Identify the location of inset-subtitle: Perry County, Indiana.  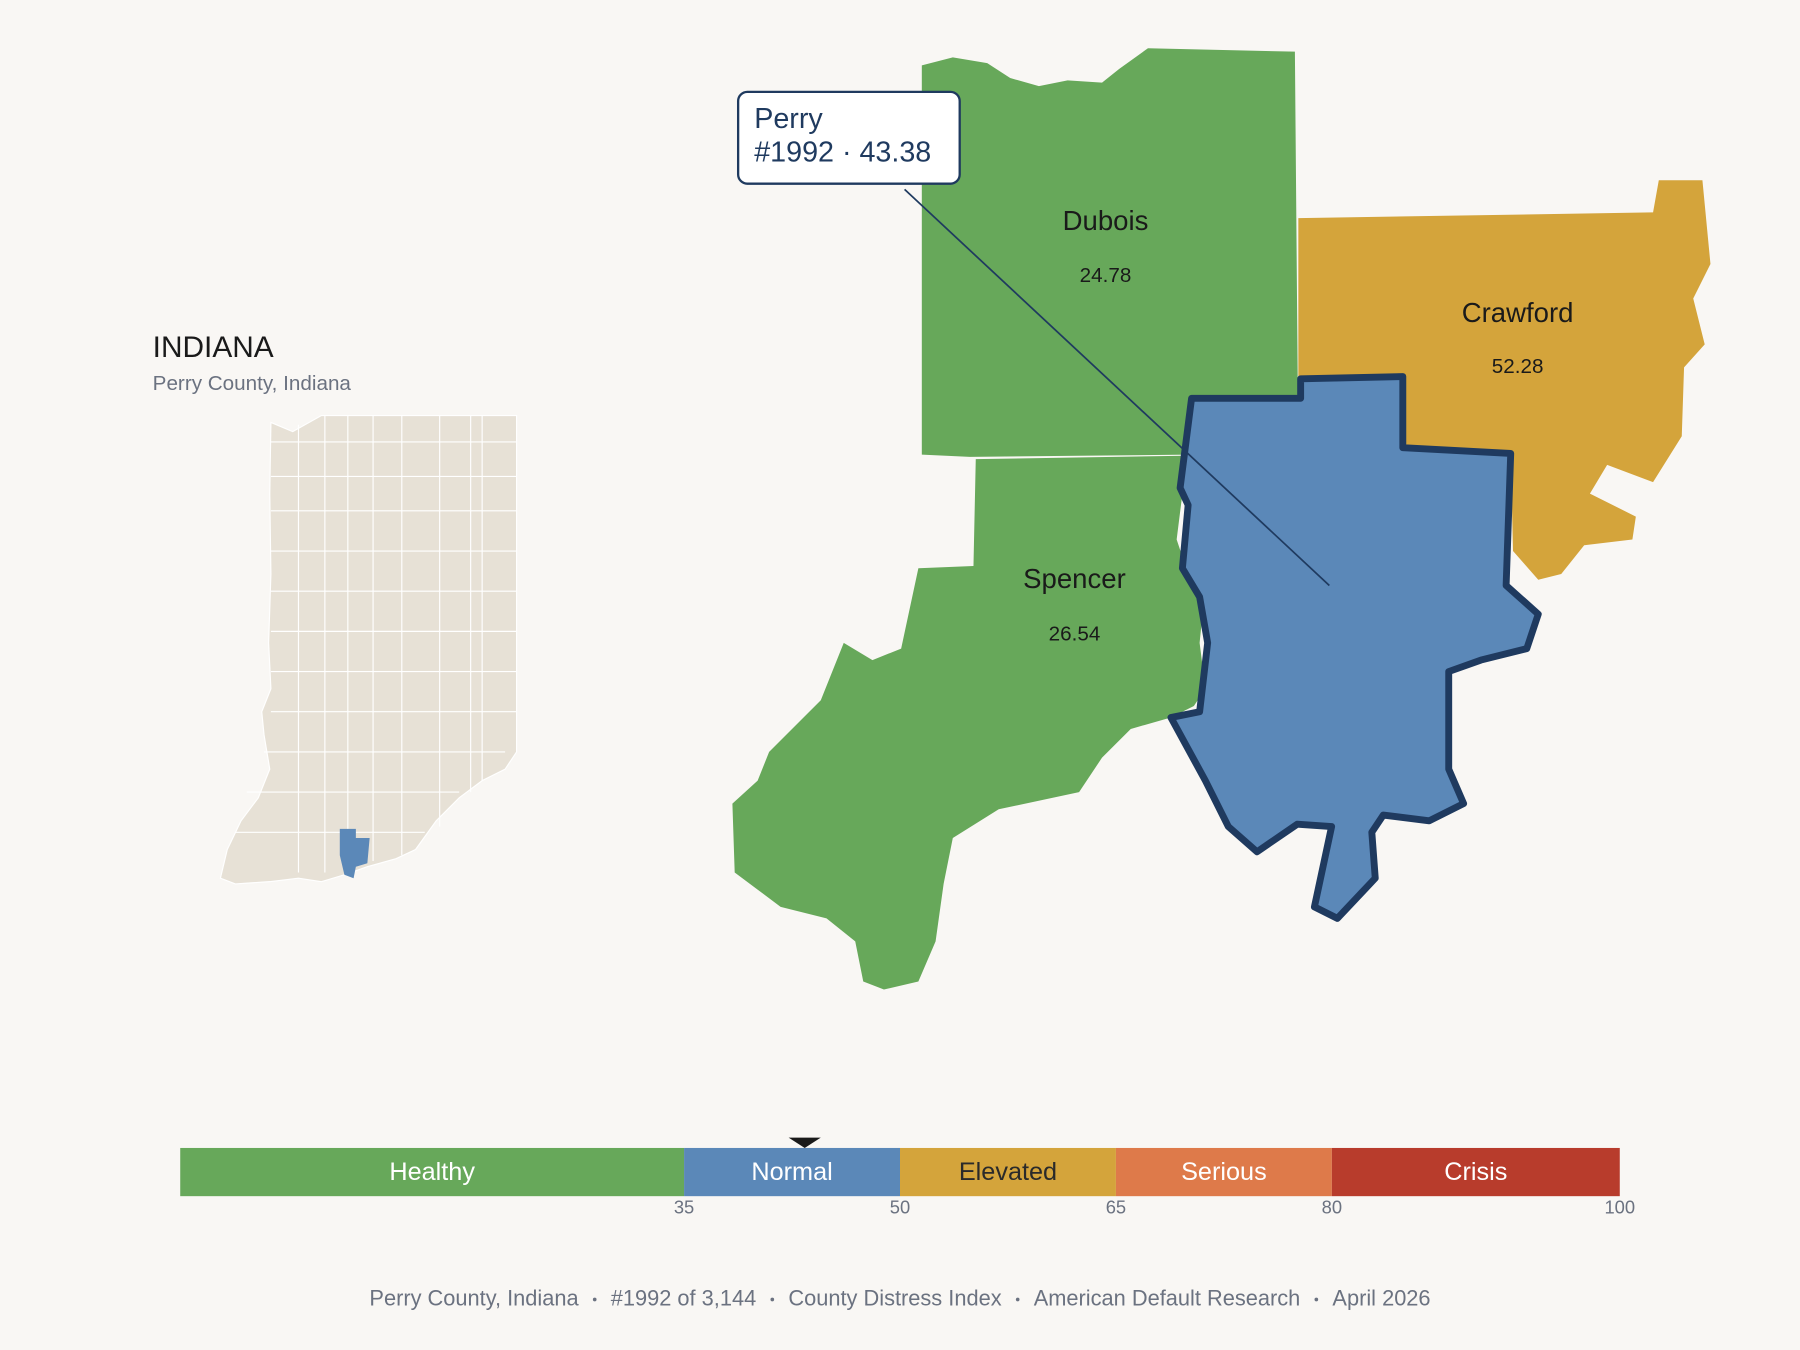
(252, 383).